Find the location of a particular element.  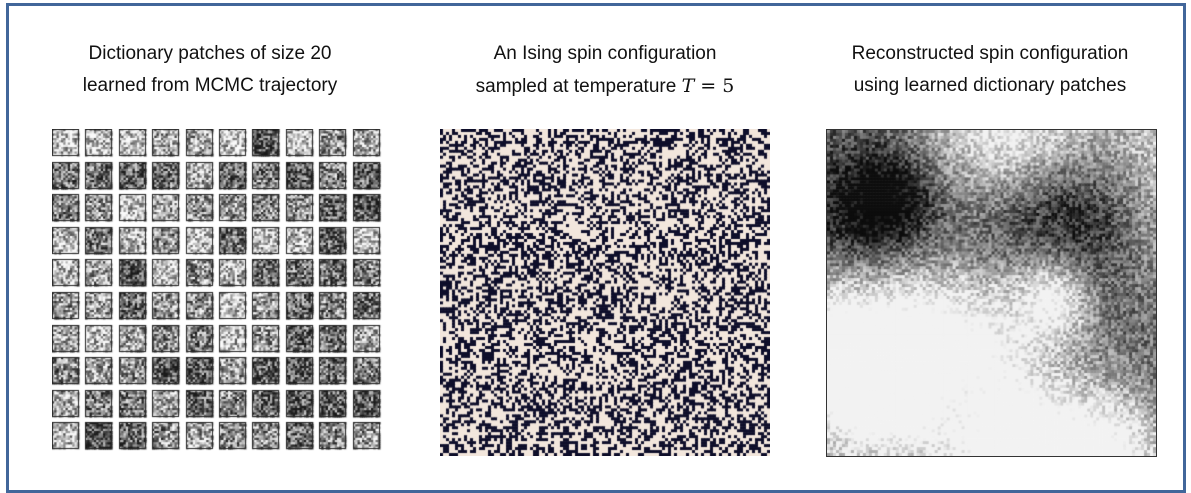

caption-line: An Ising spin configuration is located at coordinates (605, 53).